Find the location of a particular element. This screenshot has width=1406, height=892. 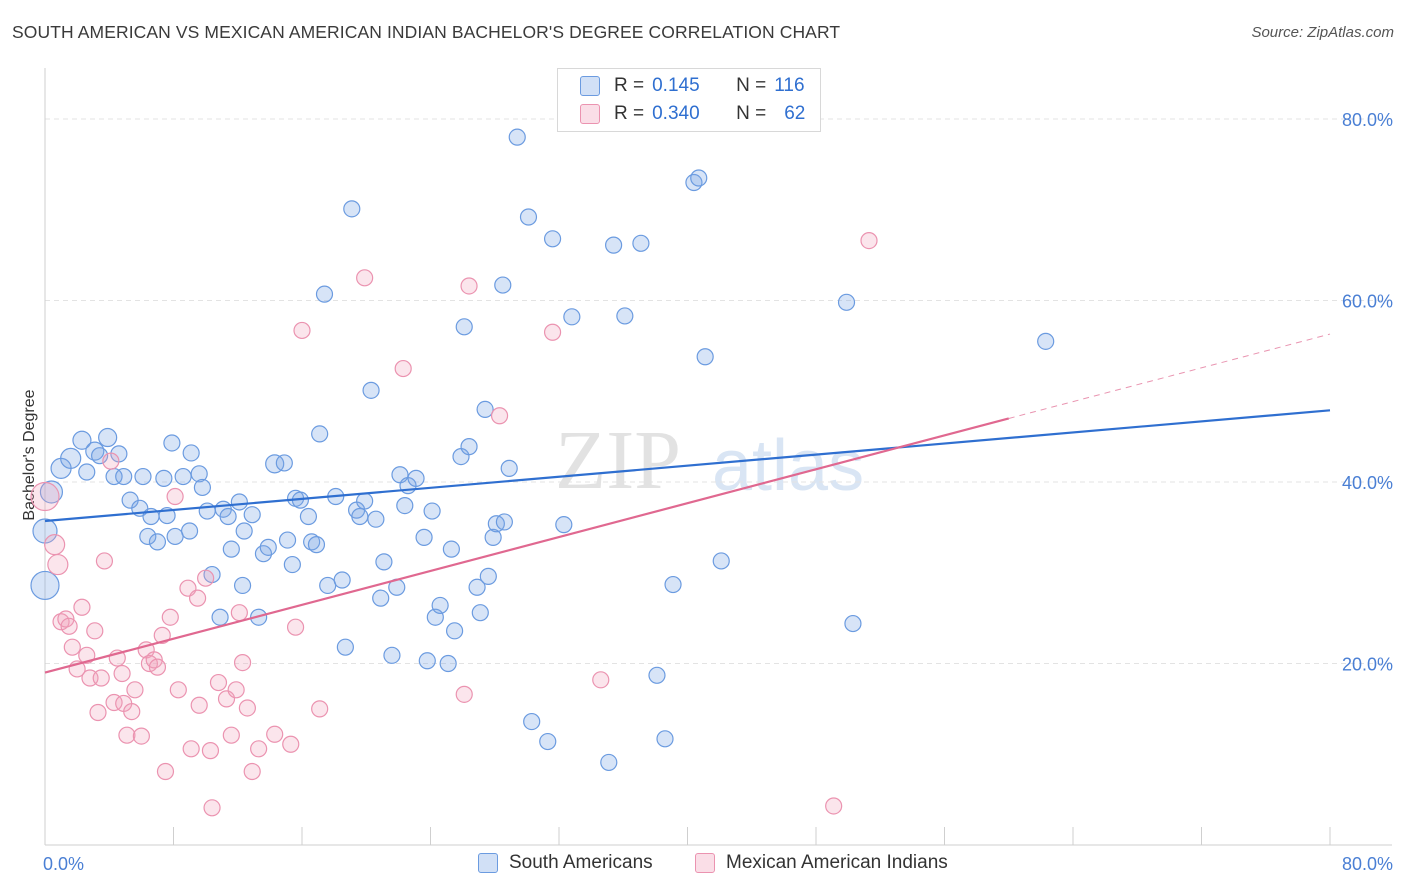

y-tick-label: 80.0% is located at coordinates (1367, 120).